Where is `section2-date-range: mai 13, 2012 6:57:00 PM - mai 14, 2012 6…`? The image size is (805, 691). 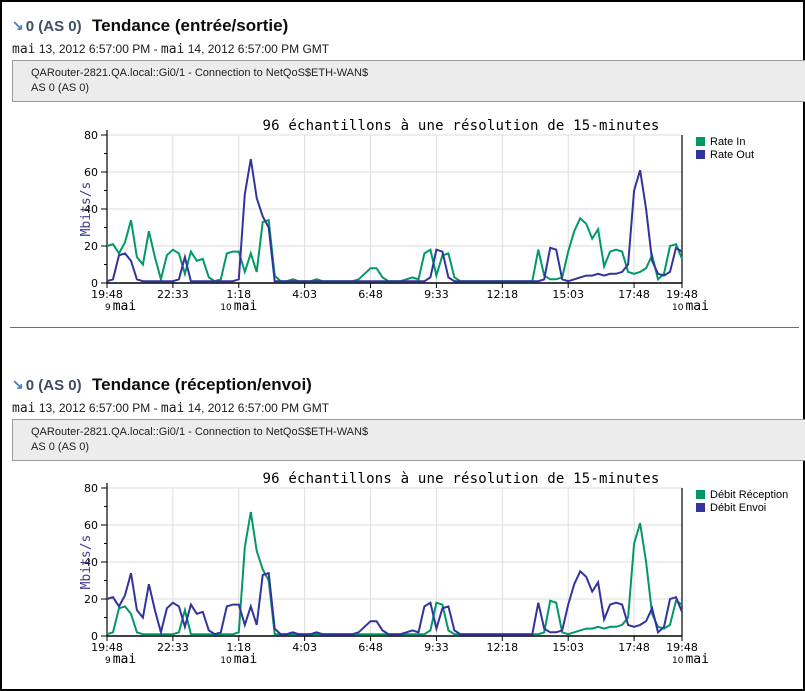 section2-date-range: mai 13, 2012 6:57:00 PM - mai 14, 2012 6… is located at coordinates (170, 408).